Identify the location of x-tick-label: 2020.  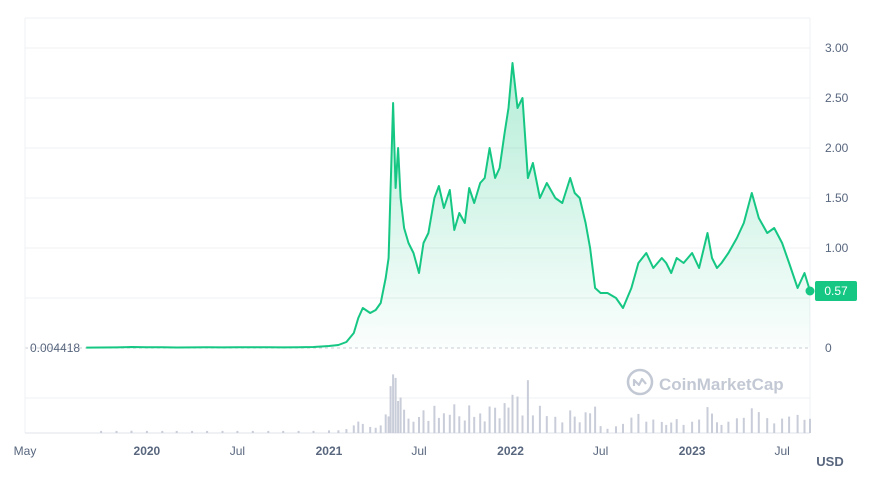
(147, 451).